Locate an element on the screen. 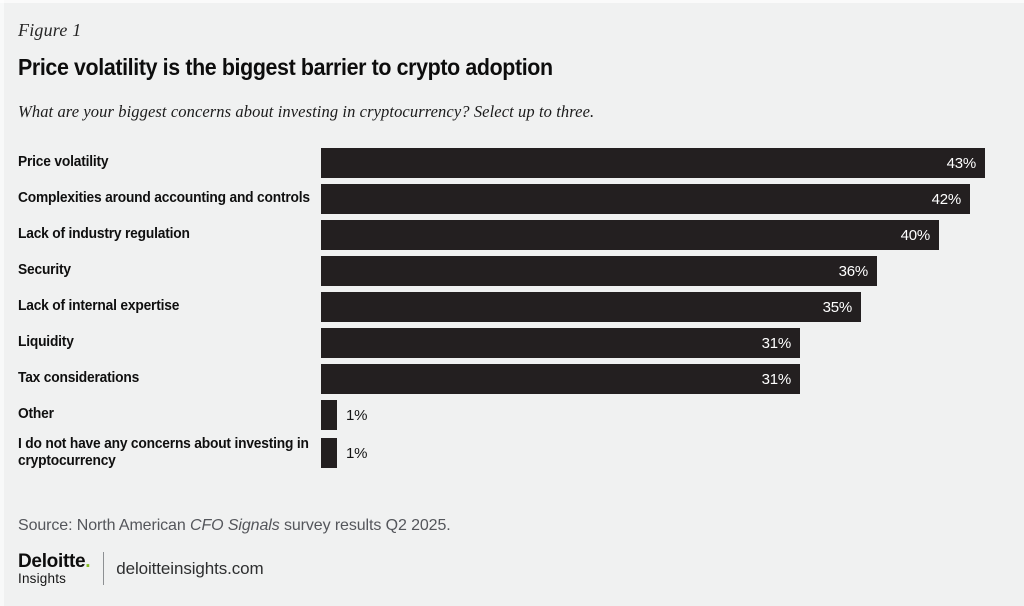 Image resolution: width=1024 pixels, height=606 pixels. category-label: Lack of industry regulation is located at coordinates (104, 234).